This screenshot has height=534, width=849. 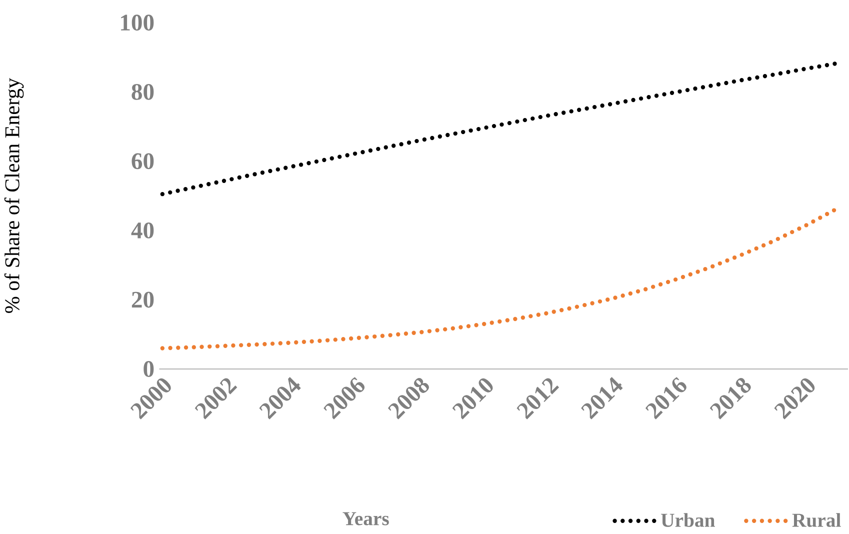 I want to click on legend-label: Rural, so click(x=816, y=520).